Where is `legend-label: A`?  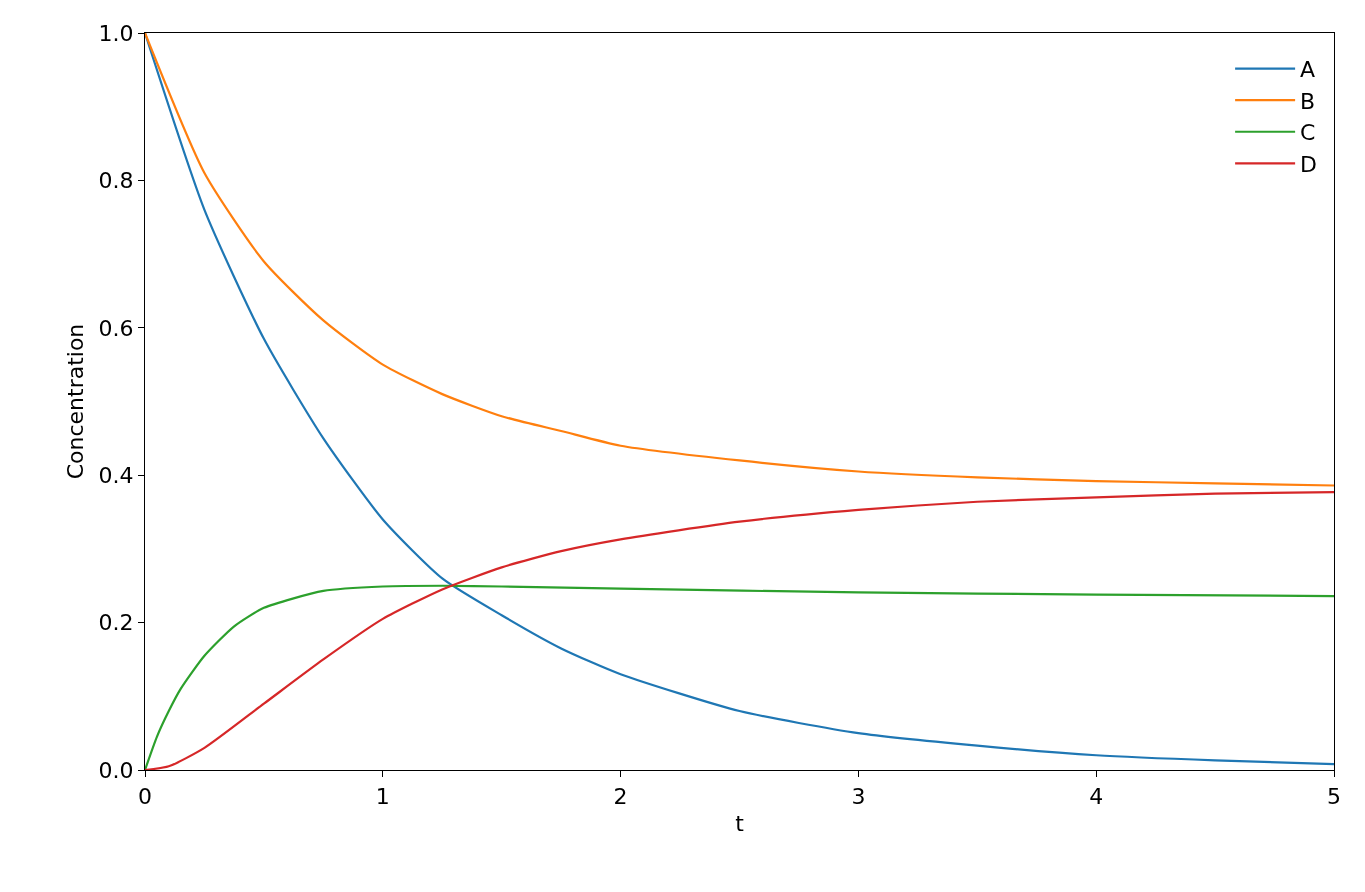
legend-label: A is located at coordinates (1308, 70).